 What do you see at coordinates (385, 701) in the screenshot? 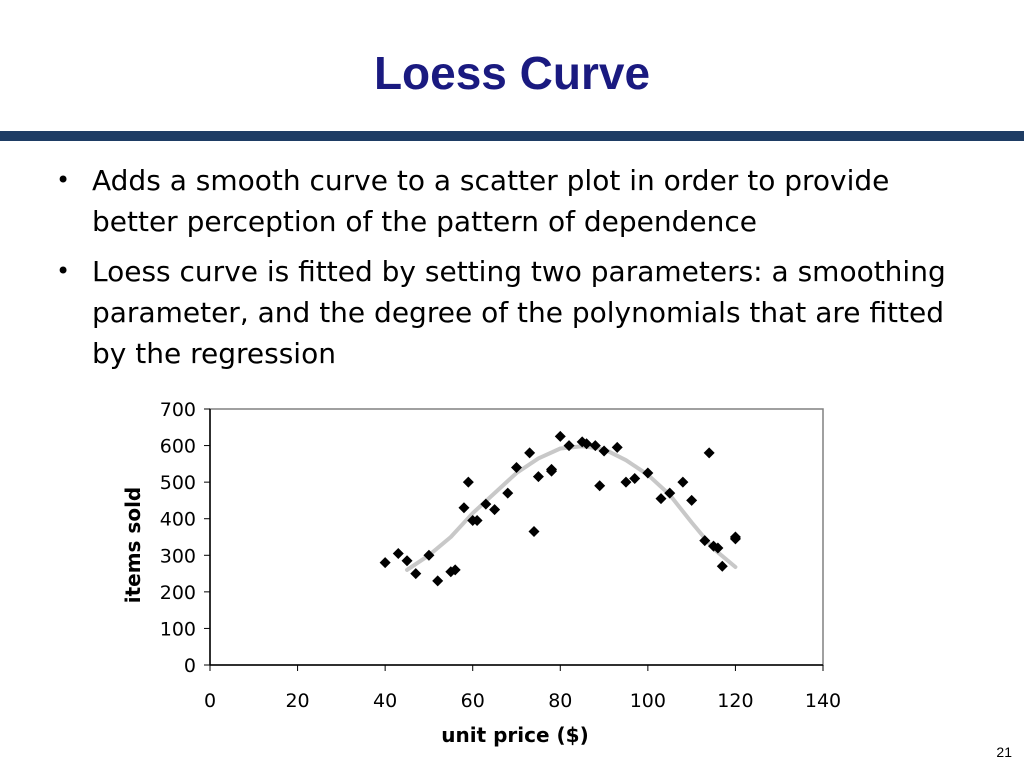
I see `x-tick-label: 40` at bounding box center [385, 701].